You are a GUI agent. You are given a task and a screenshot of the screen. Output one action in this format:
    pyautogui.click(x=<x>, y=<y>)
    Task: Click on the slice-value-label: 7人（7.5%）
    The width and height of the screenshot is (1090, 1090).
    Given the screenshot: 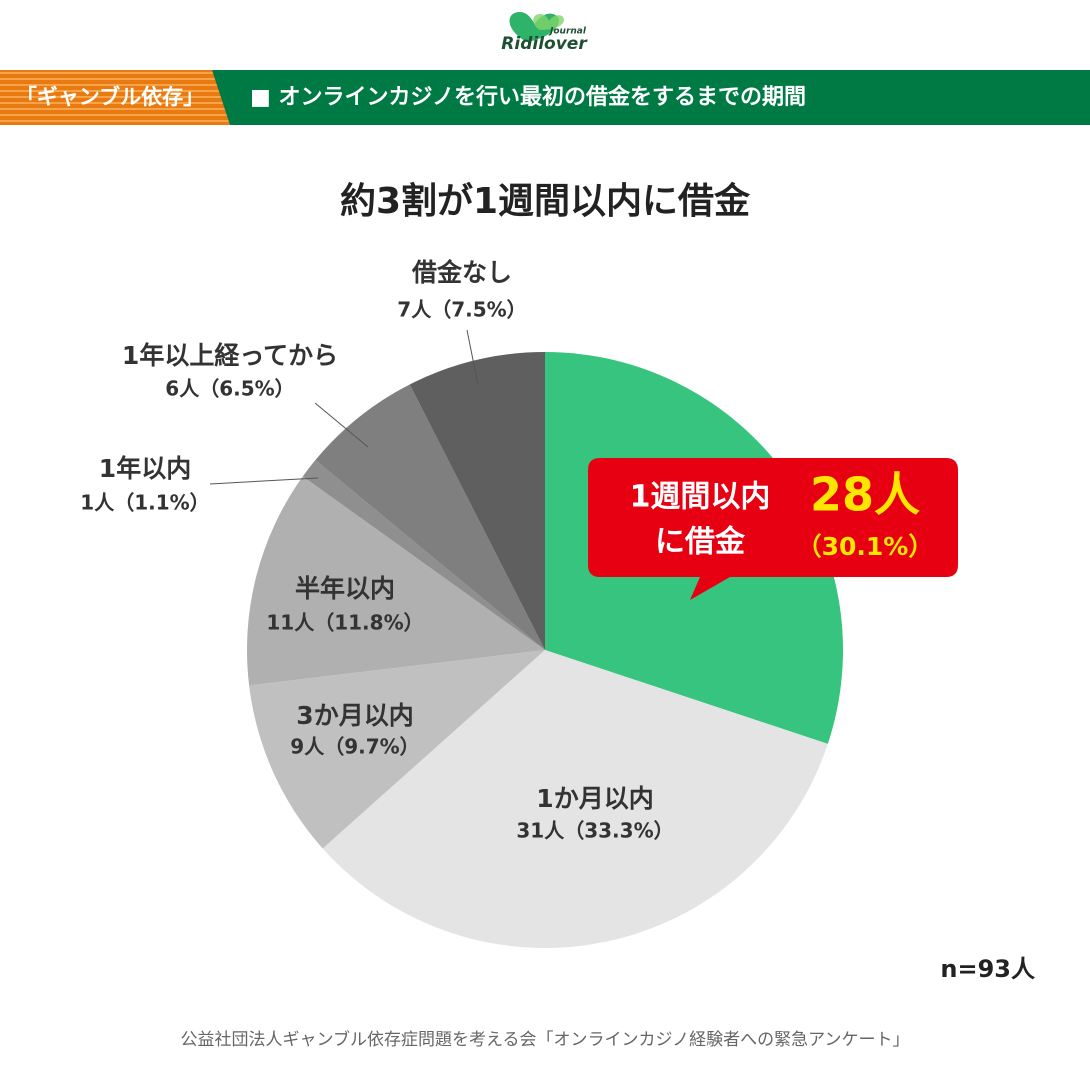 What is the action you would take?
    pyautogui.click(x=461, y=310)
    